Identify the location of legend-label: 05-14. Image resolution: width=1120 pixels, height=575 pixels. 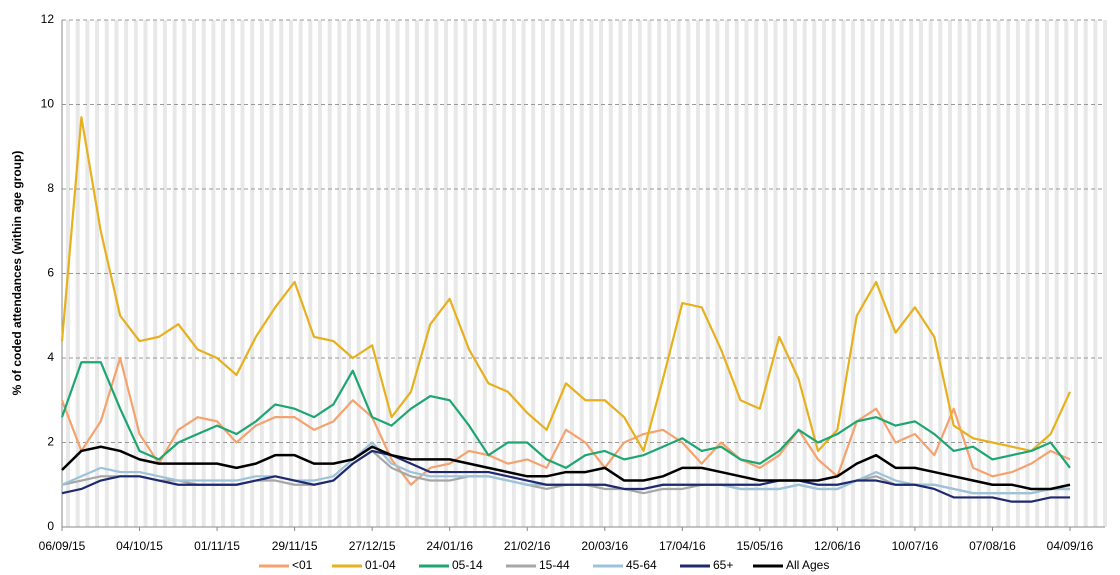
(467, 565).